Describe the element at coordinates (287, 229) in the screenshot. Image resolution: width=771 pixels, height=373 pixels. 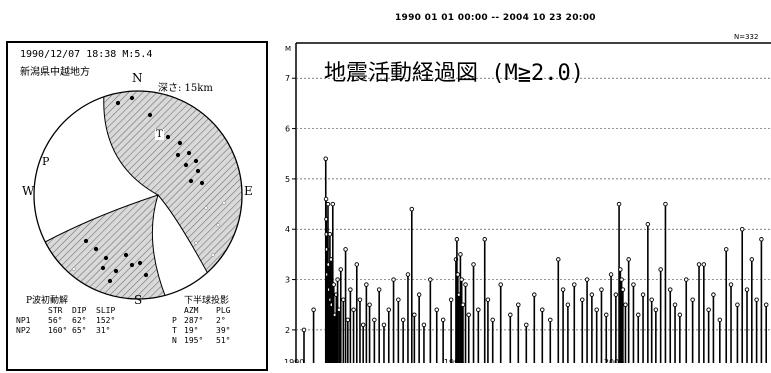
I see `y-tick-label: 4` at that location.